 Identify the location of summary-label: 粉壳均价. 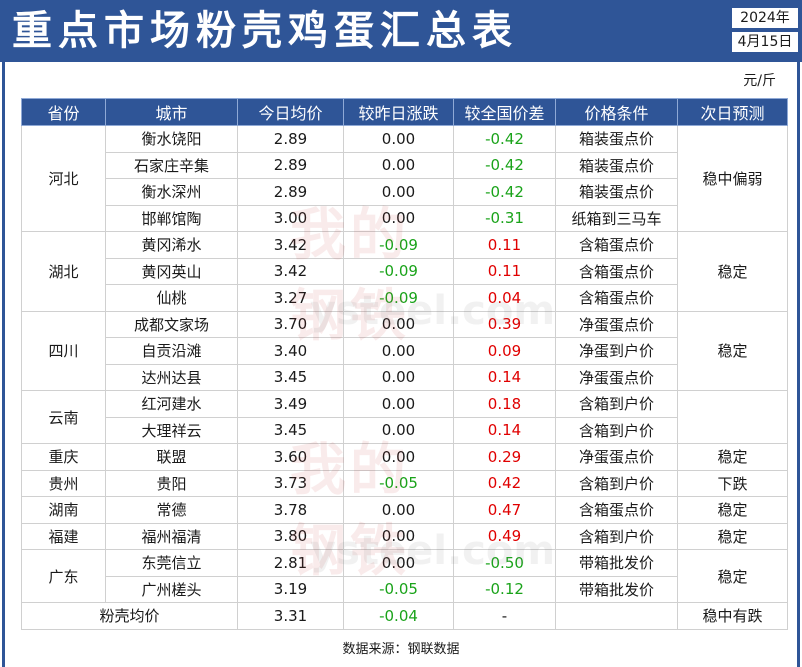
(129, 616).